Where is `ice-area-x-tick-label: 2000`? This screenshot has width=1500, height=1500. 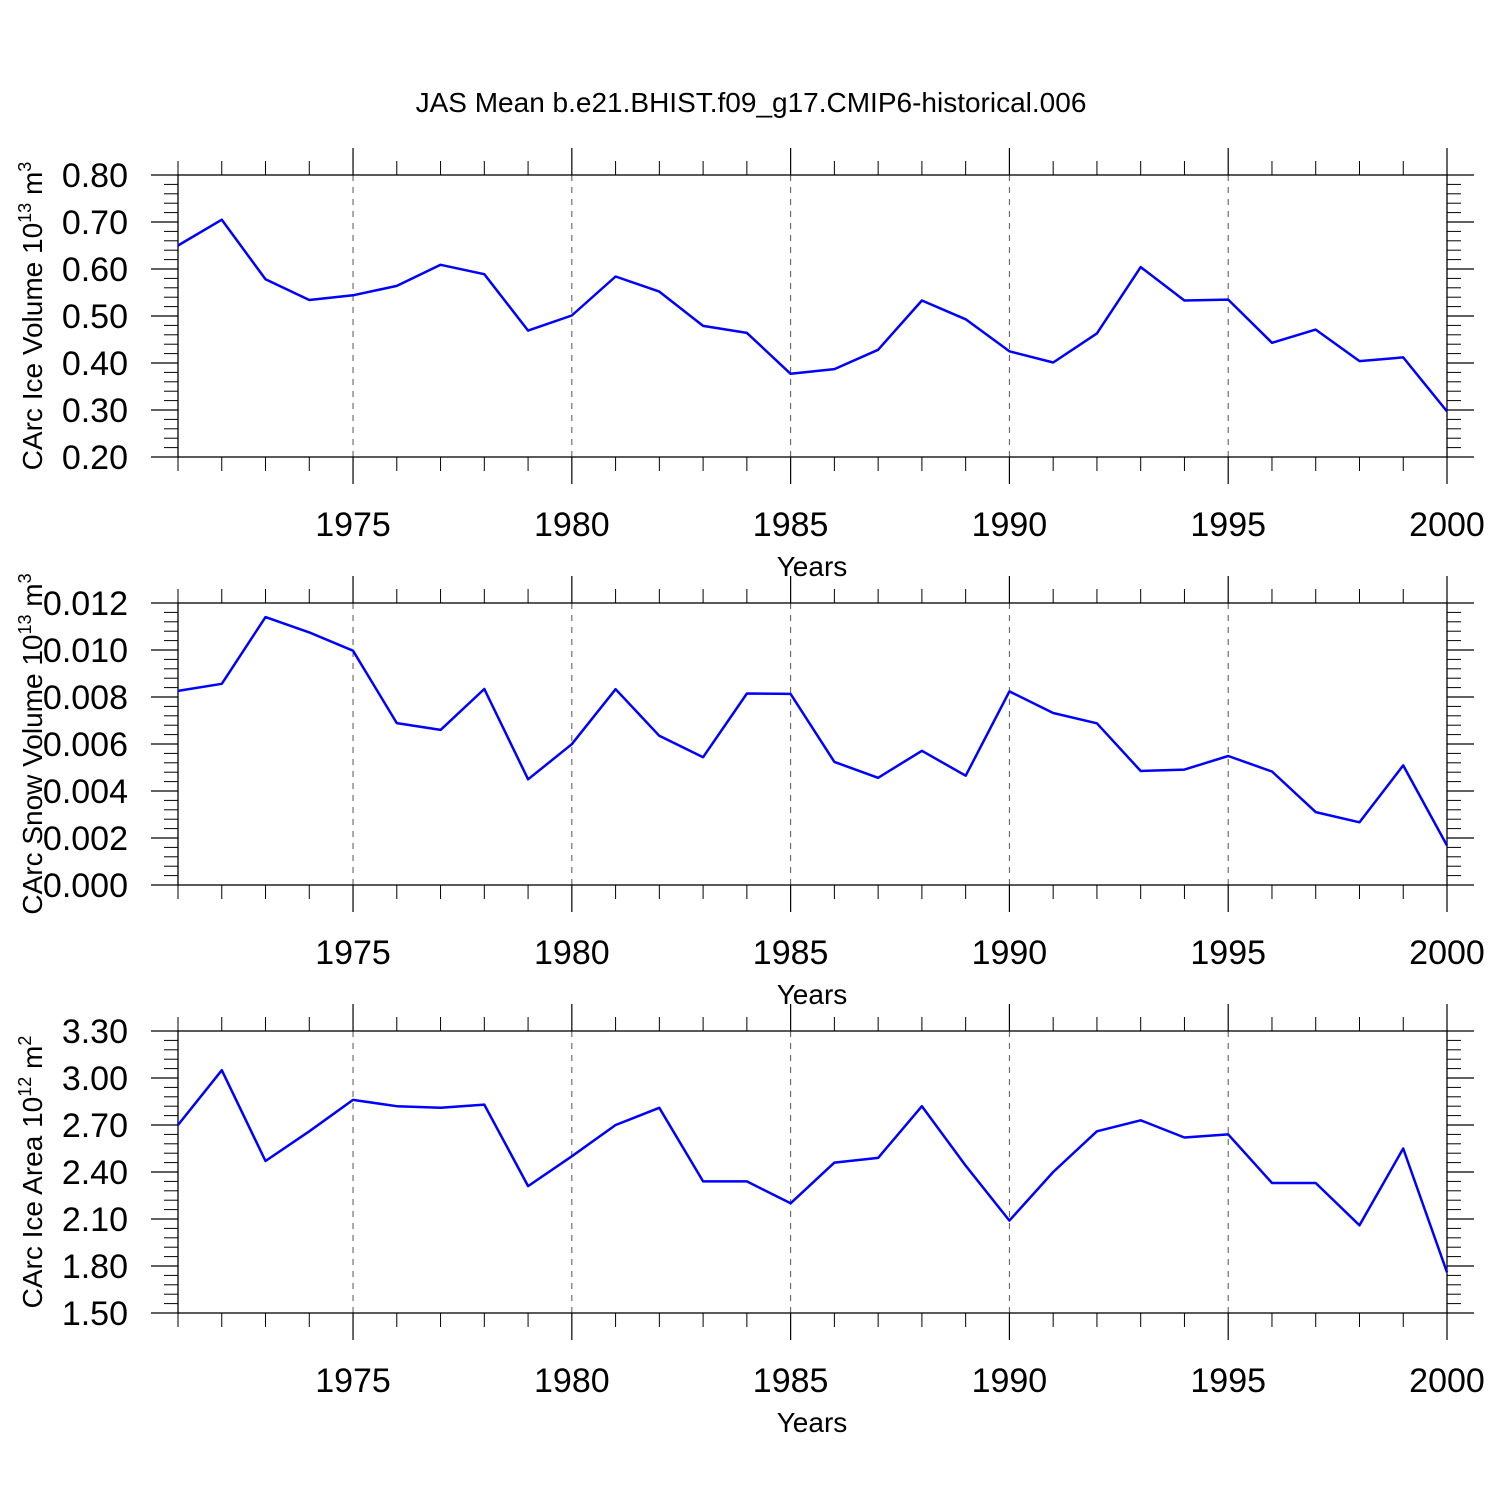
ice-area-x-tick-label: 2000 is located at coordinates (1447, 1381).